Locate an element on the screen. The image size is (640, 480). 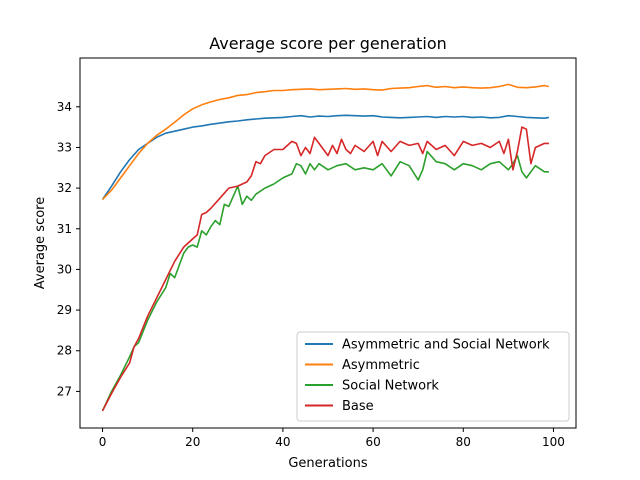
x-tick-label: 100 is located at coordinates (553, 442).